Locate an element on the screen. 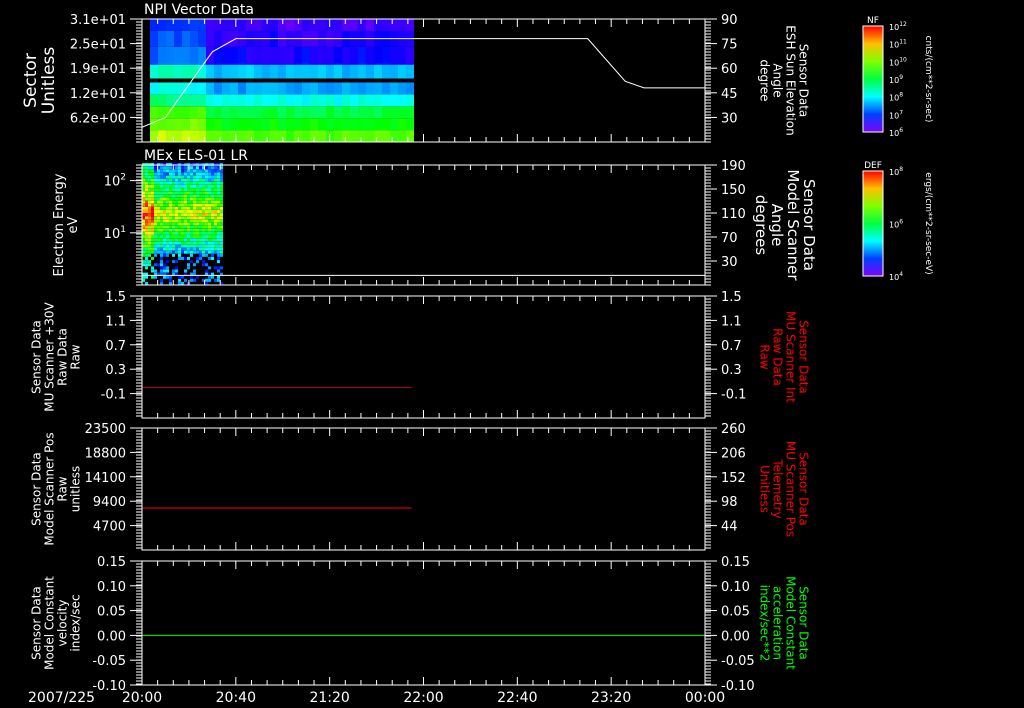  colorbar-tick-exponent: 7 is located at coordinates (901, 112).